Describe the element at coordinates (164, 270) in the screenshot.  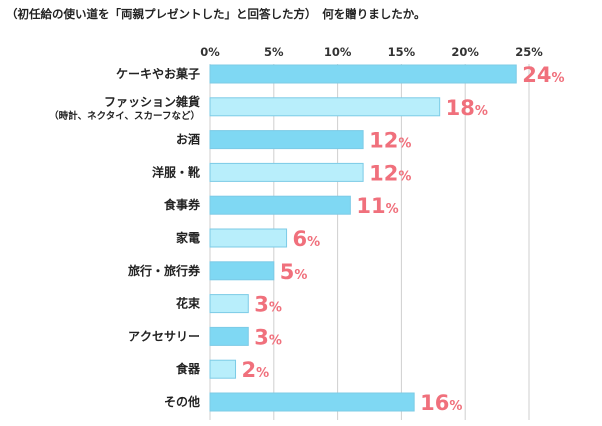
I see `category-label: 旅行・旅行券` at that location.